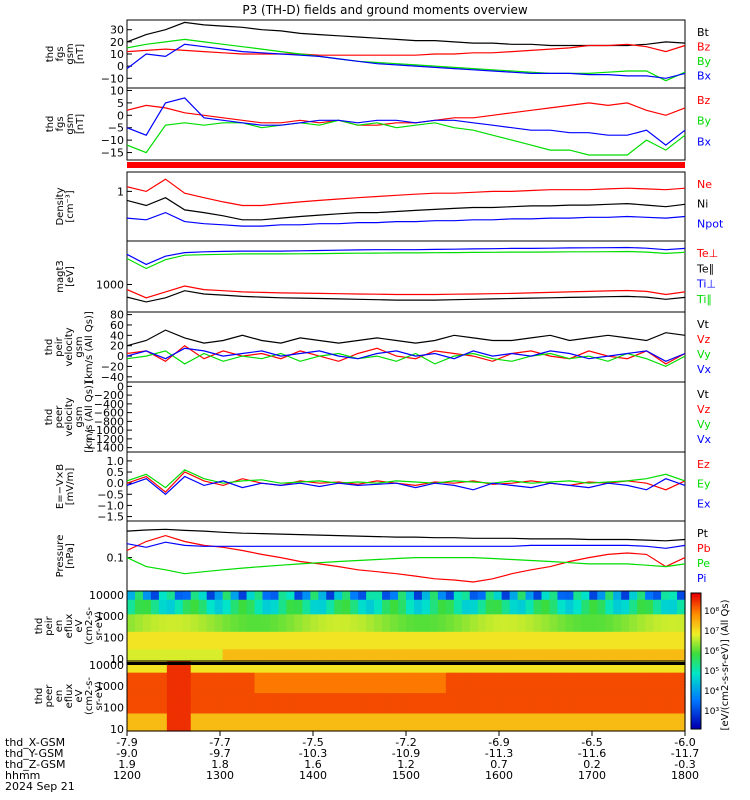 The height and width of the screenshot is (800, 750). I want to click on y-axis-label-line: thd, so click(49, 417).